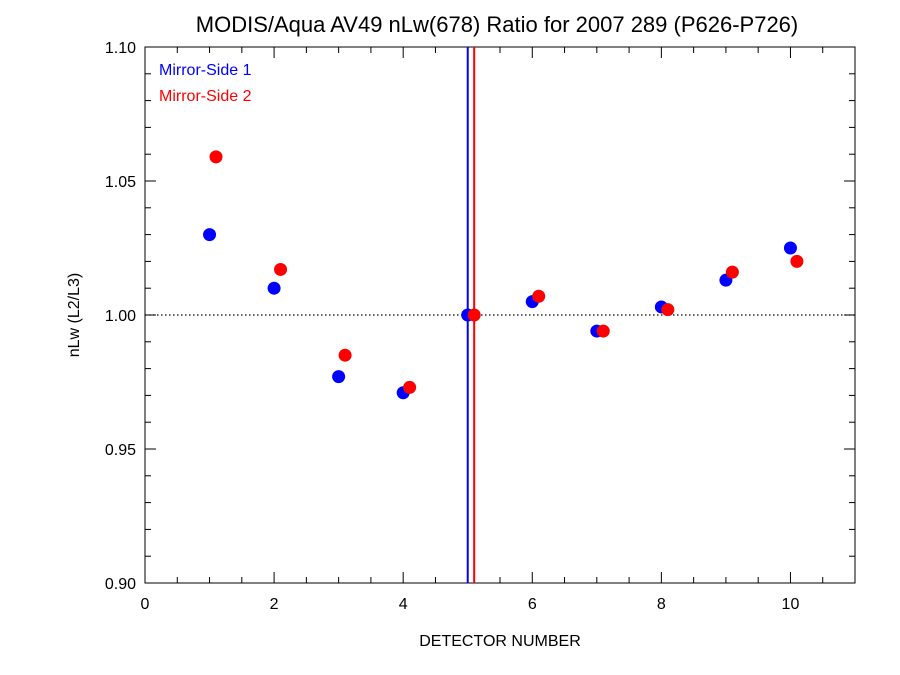 The image size is (900, 675). Describe the element at coordinates (120, 182) in the screenshot. I see `y-tick-label: 1.05` at that location.